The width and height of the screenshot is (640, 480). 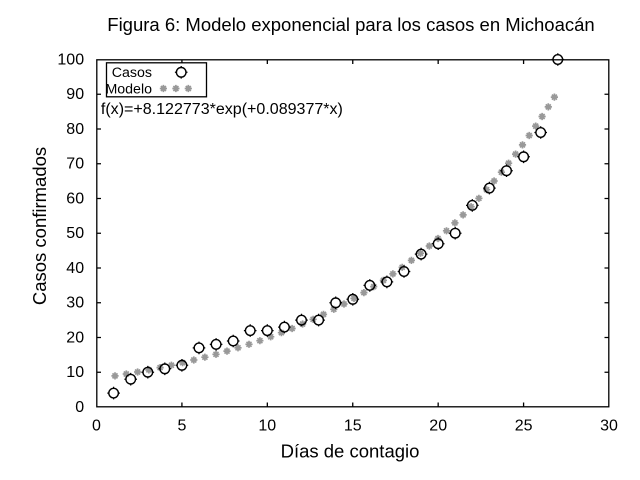 What do you see at coordinates (75, 198) in the screenshot?
I see `svg-text: 60` at bounding box center [75, 198].